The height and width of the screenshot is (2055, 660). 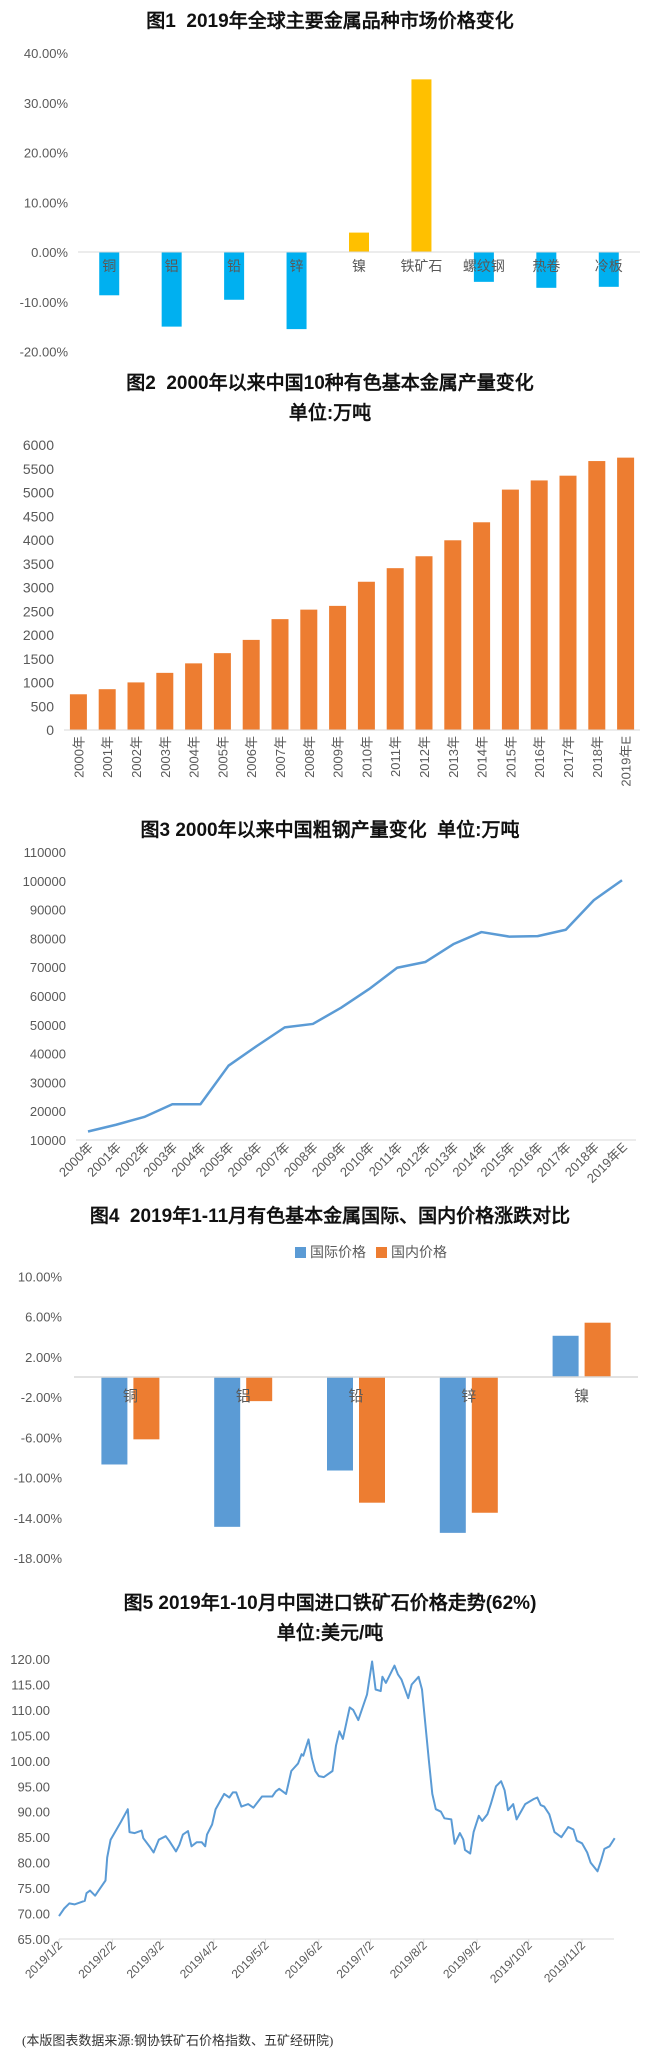 What do you see at coordinates (330, 383) in the screenshot?
I see `chart2-title: 图2 2000年以来中国10种有色基本金属产量变化` at bounding box center [330, 383].